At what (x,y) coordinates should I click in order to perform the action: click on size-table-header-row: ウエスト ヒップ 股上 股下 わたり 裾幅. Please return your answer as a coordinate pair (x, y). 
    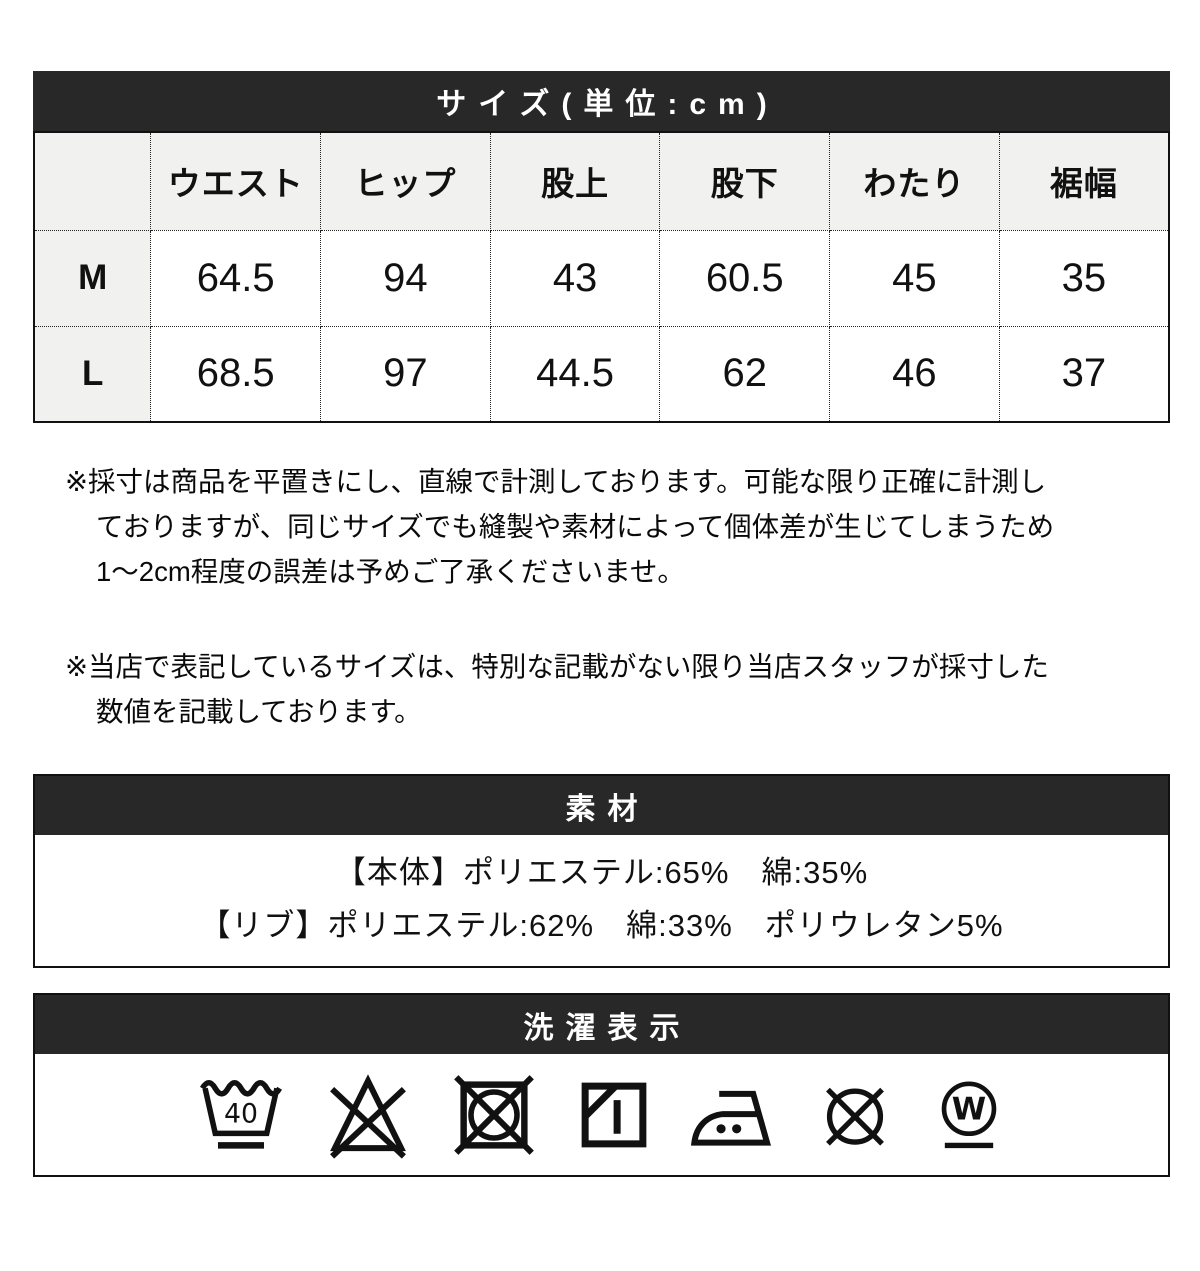
    Looking at the image, I should click on (601, 181).